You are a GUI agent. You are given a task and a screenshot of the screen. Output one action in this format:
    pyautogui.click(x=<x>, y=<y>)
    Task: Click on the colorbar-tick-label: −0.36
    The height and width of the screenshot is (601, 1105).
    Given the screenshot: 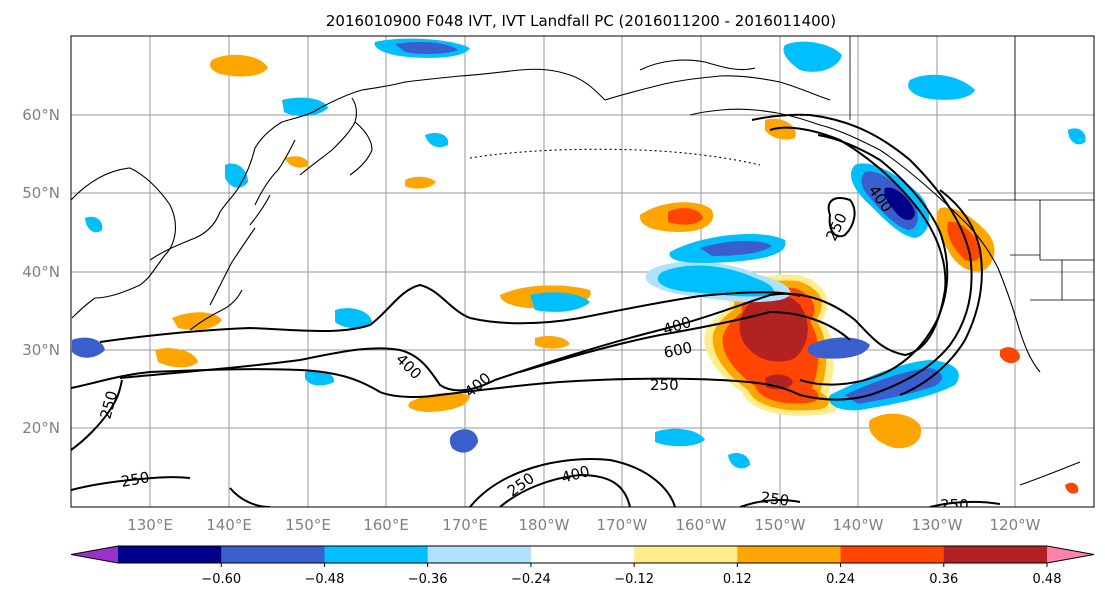 What is the action you would take?
    pyautogui.click(x=428, y=579)
    